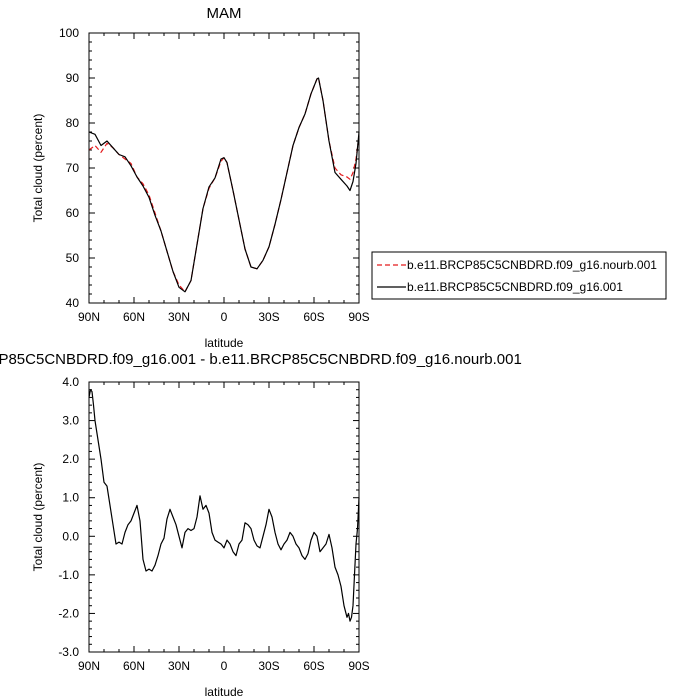 This screenshot has height=700, width=700. I want to click on top-chart-xlabel: latitude, so click(224, 343).